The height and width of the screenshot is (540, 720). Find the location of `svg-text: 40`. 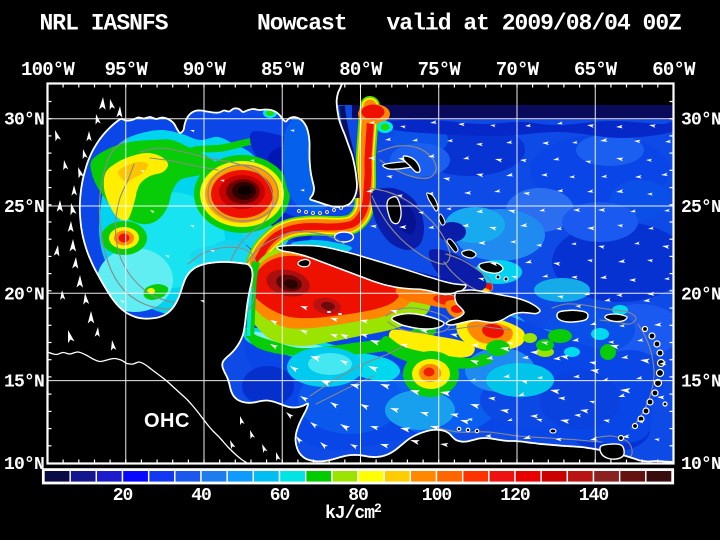

svg-text: 40 is located at coordinates (201, 496).